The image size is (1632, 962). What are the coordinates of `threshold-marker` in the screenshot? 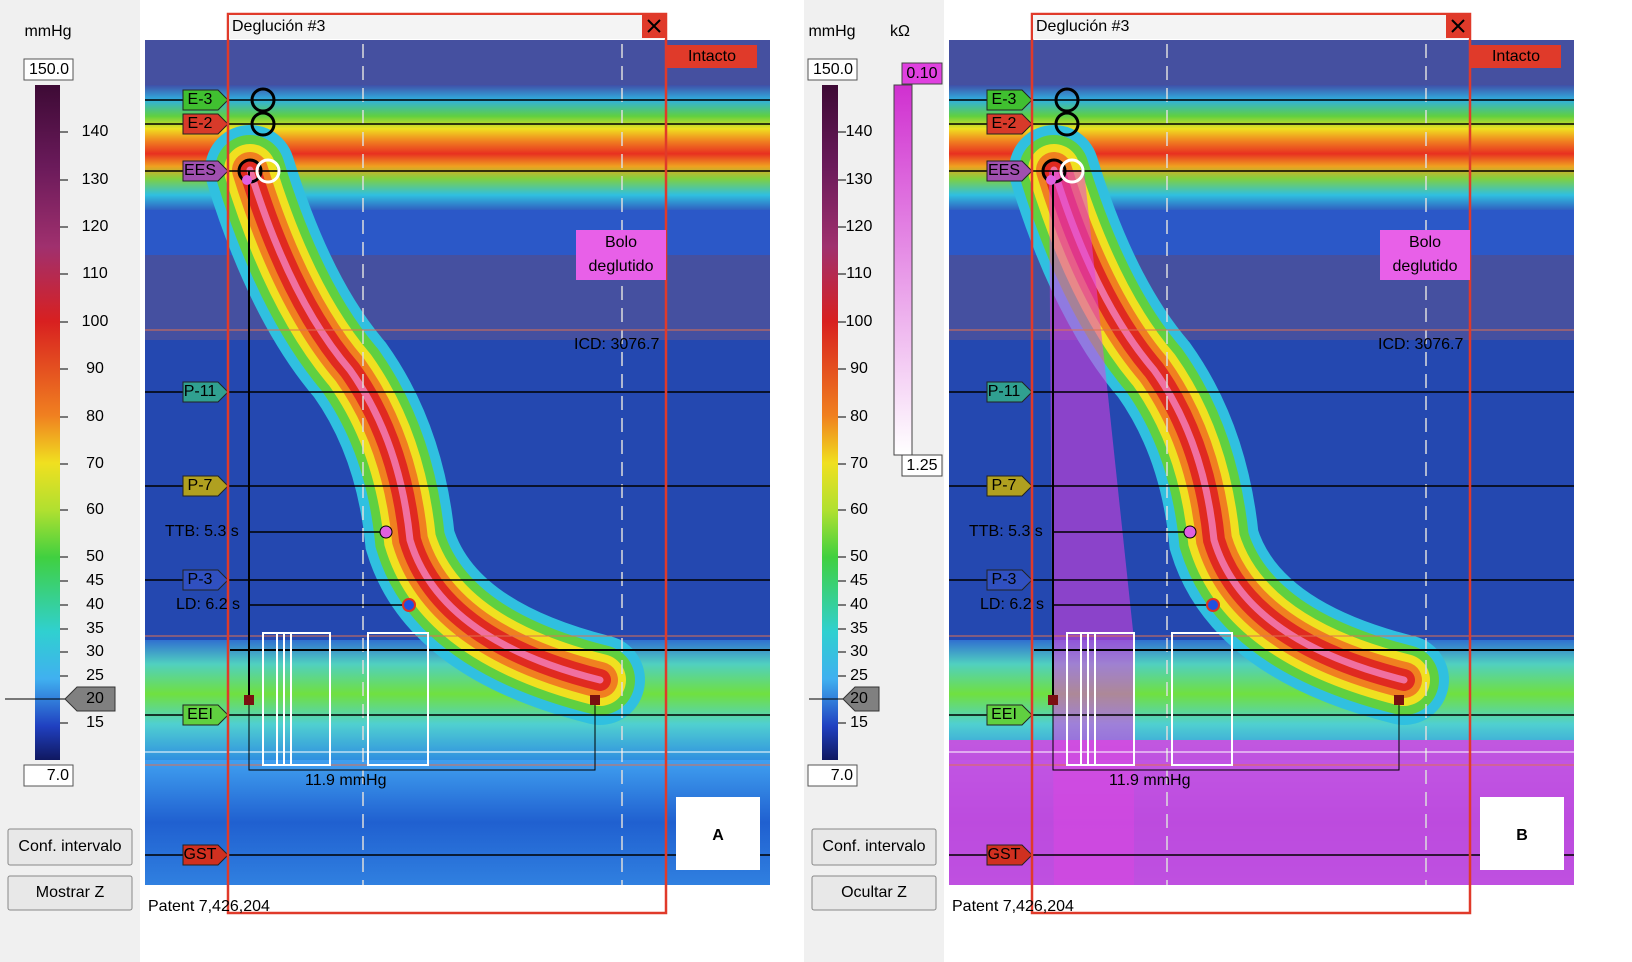 It's located at (861, 699).